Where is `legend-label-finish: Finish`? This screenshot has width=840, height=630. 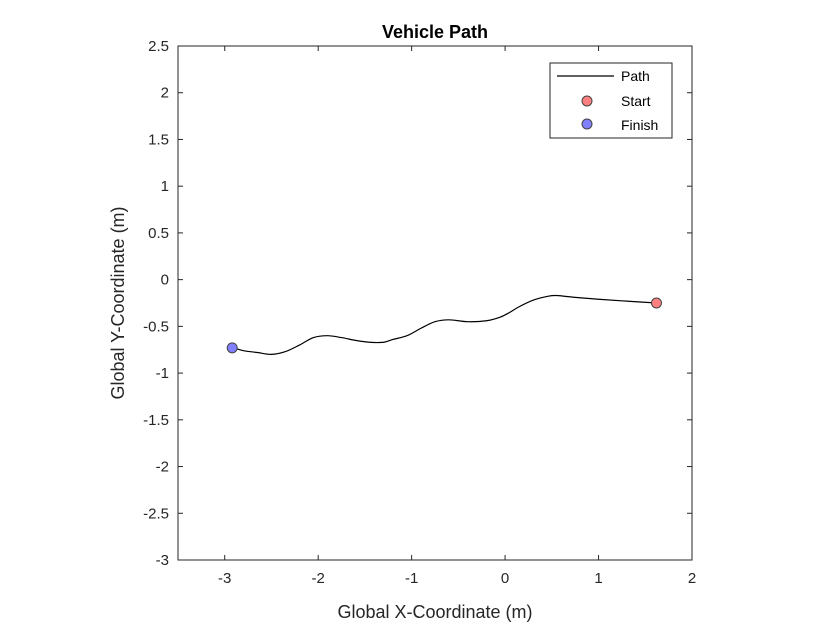 legend-label-finish: Finish is located at coordinates (639, 125).